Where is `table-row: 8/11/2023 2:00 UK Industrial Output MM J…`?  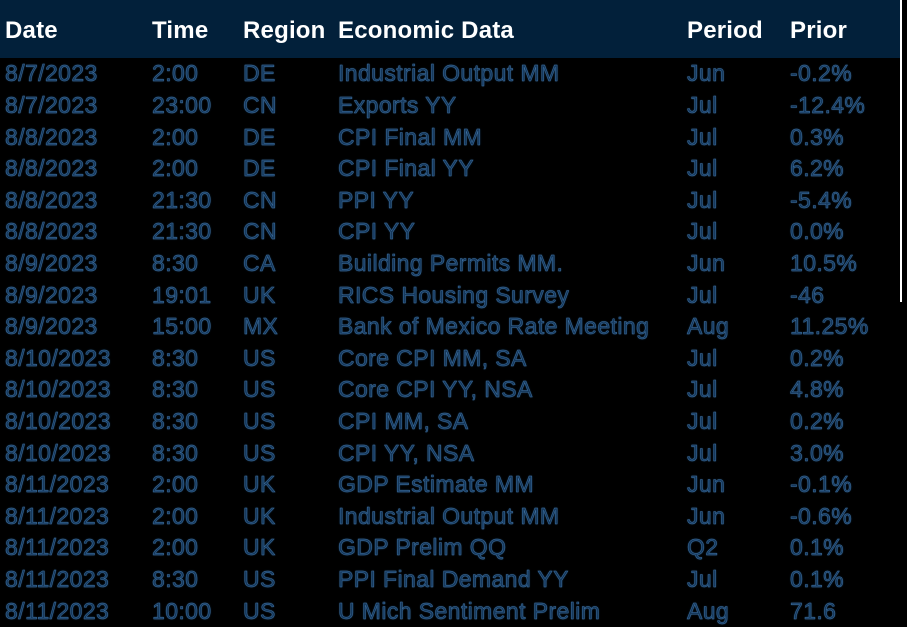
table-row: 8/11/2023 2:00 UK Industrial Output MM J… is located at coordinates (453, 517).